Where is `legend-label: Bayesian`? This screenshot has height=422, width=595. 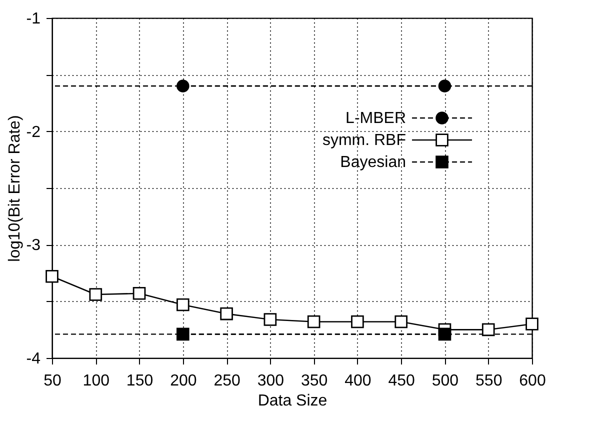 legend-label: Bayesian is located at coordinates (373, 162).